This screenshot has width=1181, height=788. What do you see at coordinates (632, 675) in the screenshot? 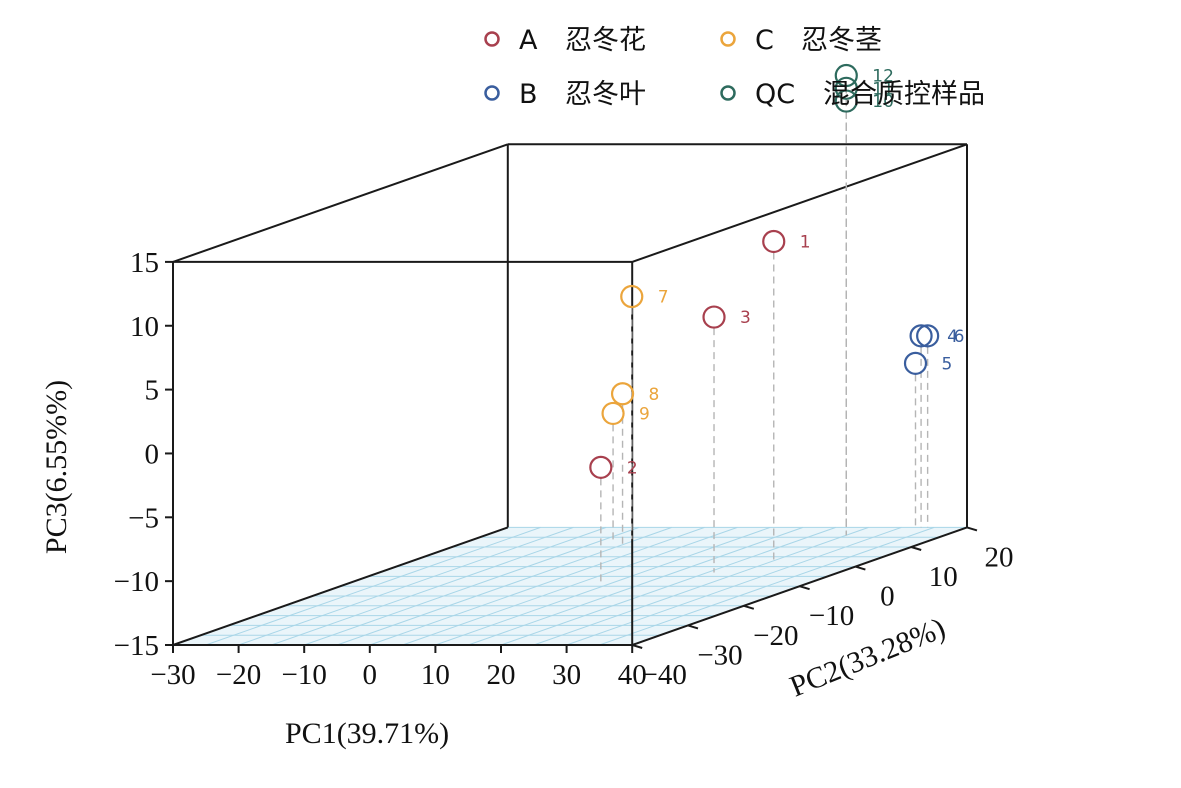
I see `x-tick-label: 40` at bounding box center [632, 675].